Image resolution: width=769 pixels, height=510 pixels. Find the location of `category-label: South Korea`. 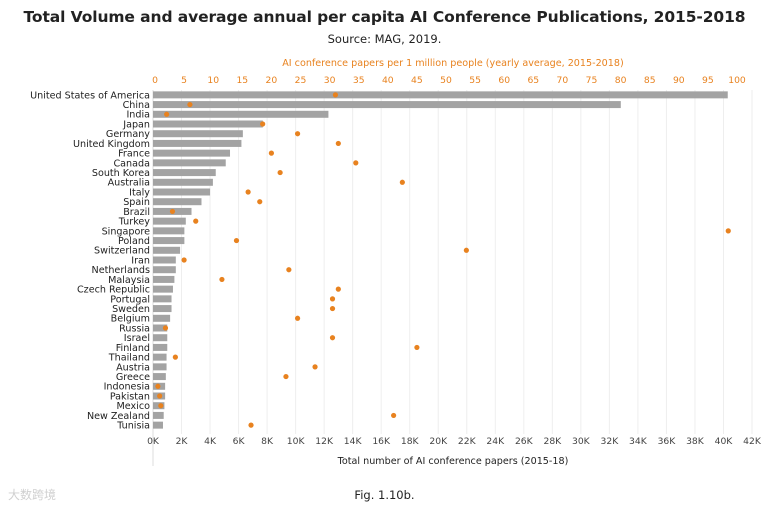

category-label: South Korea is located at coordinates (121, 173).